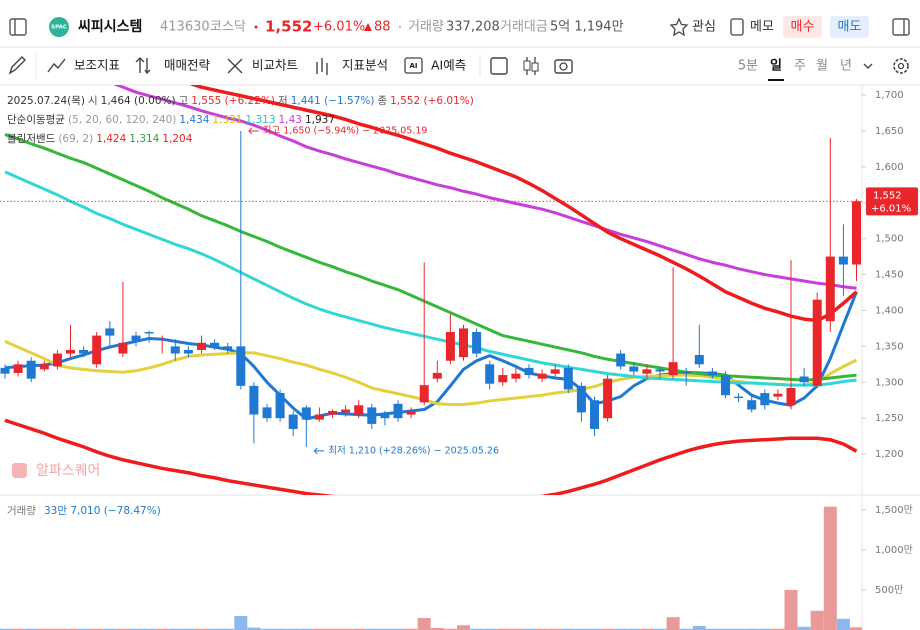  Describe the element at coordinates (59, 27) in the screenshot. I see `logo` at that location.